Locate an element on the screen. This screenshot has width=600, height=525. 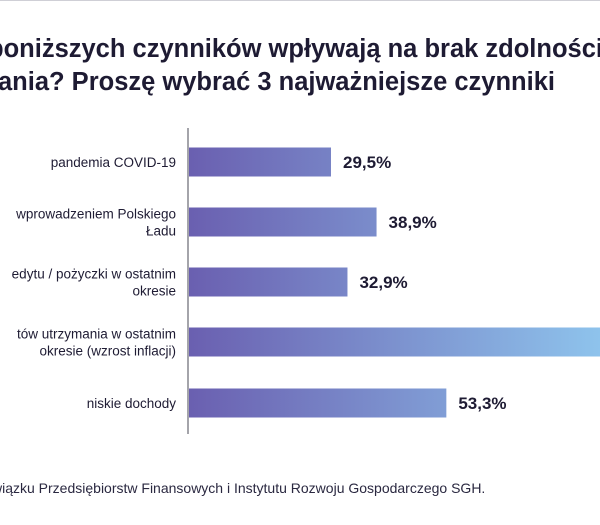
category-label-4-line-2: okresie (wzrost inflacji) is located at coordinates (107, 351).